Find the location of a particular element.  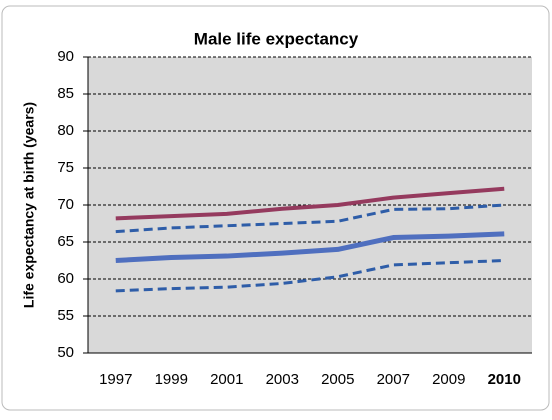

x-tick-label: 2007 is located at coordinates (393, 379).